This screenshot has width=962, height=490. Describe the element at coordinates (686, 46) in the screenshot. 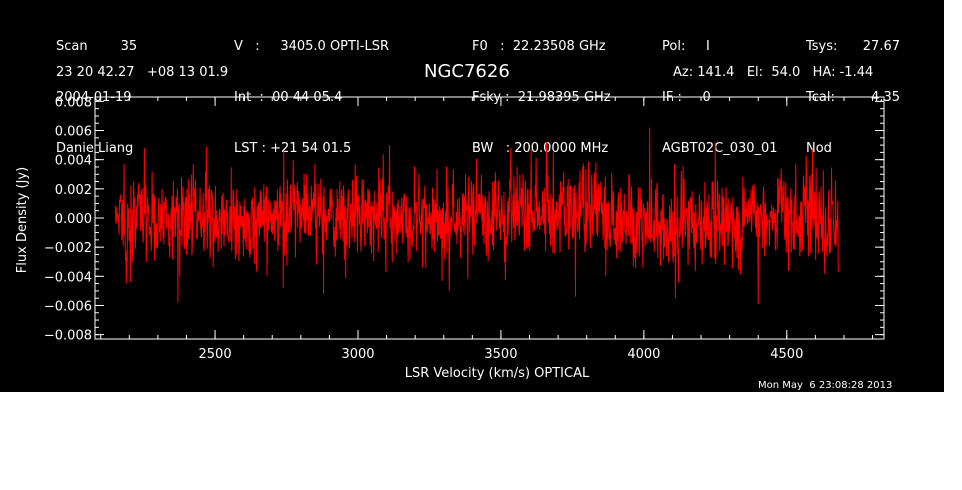

I see `pol-label: Pol: I` at that location.